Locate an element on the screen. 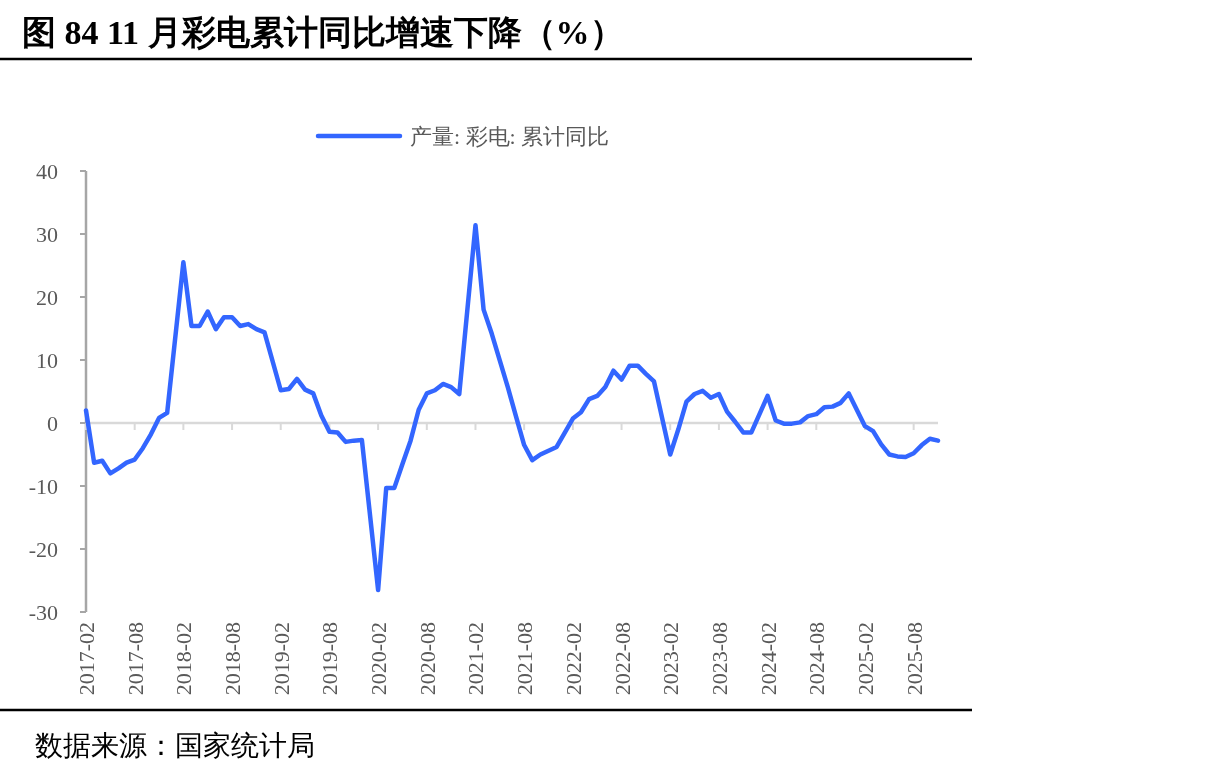 Image resolution: width=1213 pixels, height=775 pixels. x-tick-label: 2025-08 is located at coordinates (914, 659).